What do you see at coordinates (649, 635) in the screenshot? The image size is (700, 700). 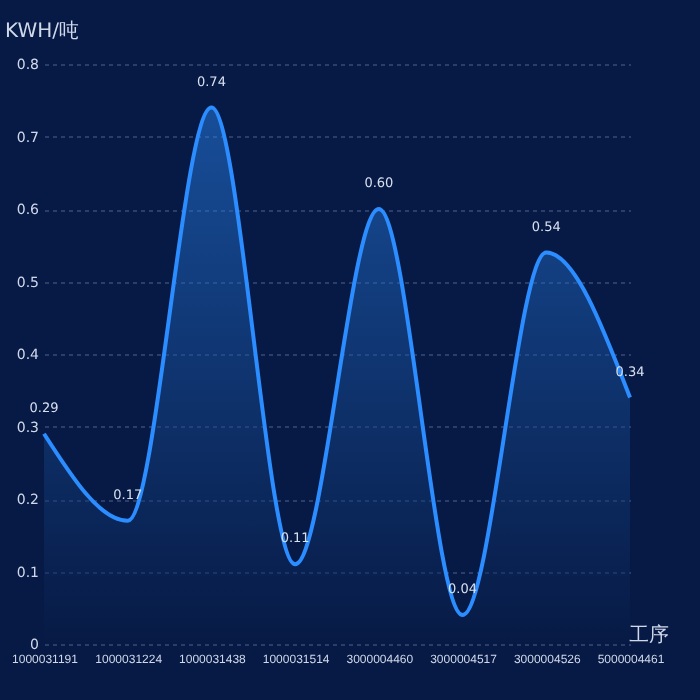 I see `x-axis-title: 工序` at bounding box center [649, 635].